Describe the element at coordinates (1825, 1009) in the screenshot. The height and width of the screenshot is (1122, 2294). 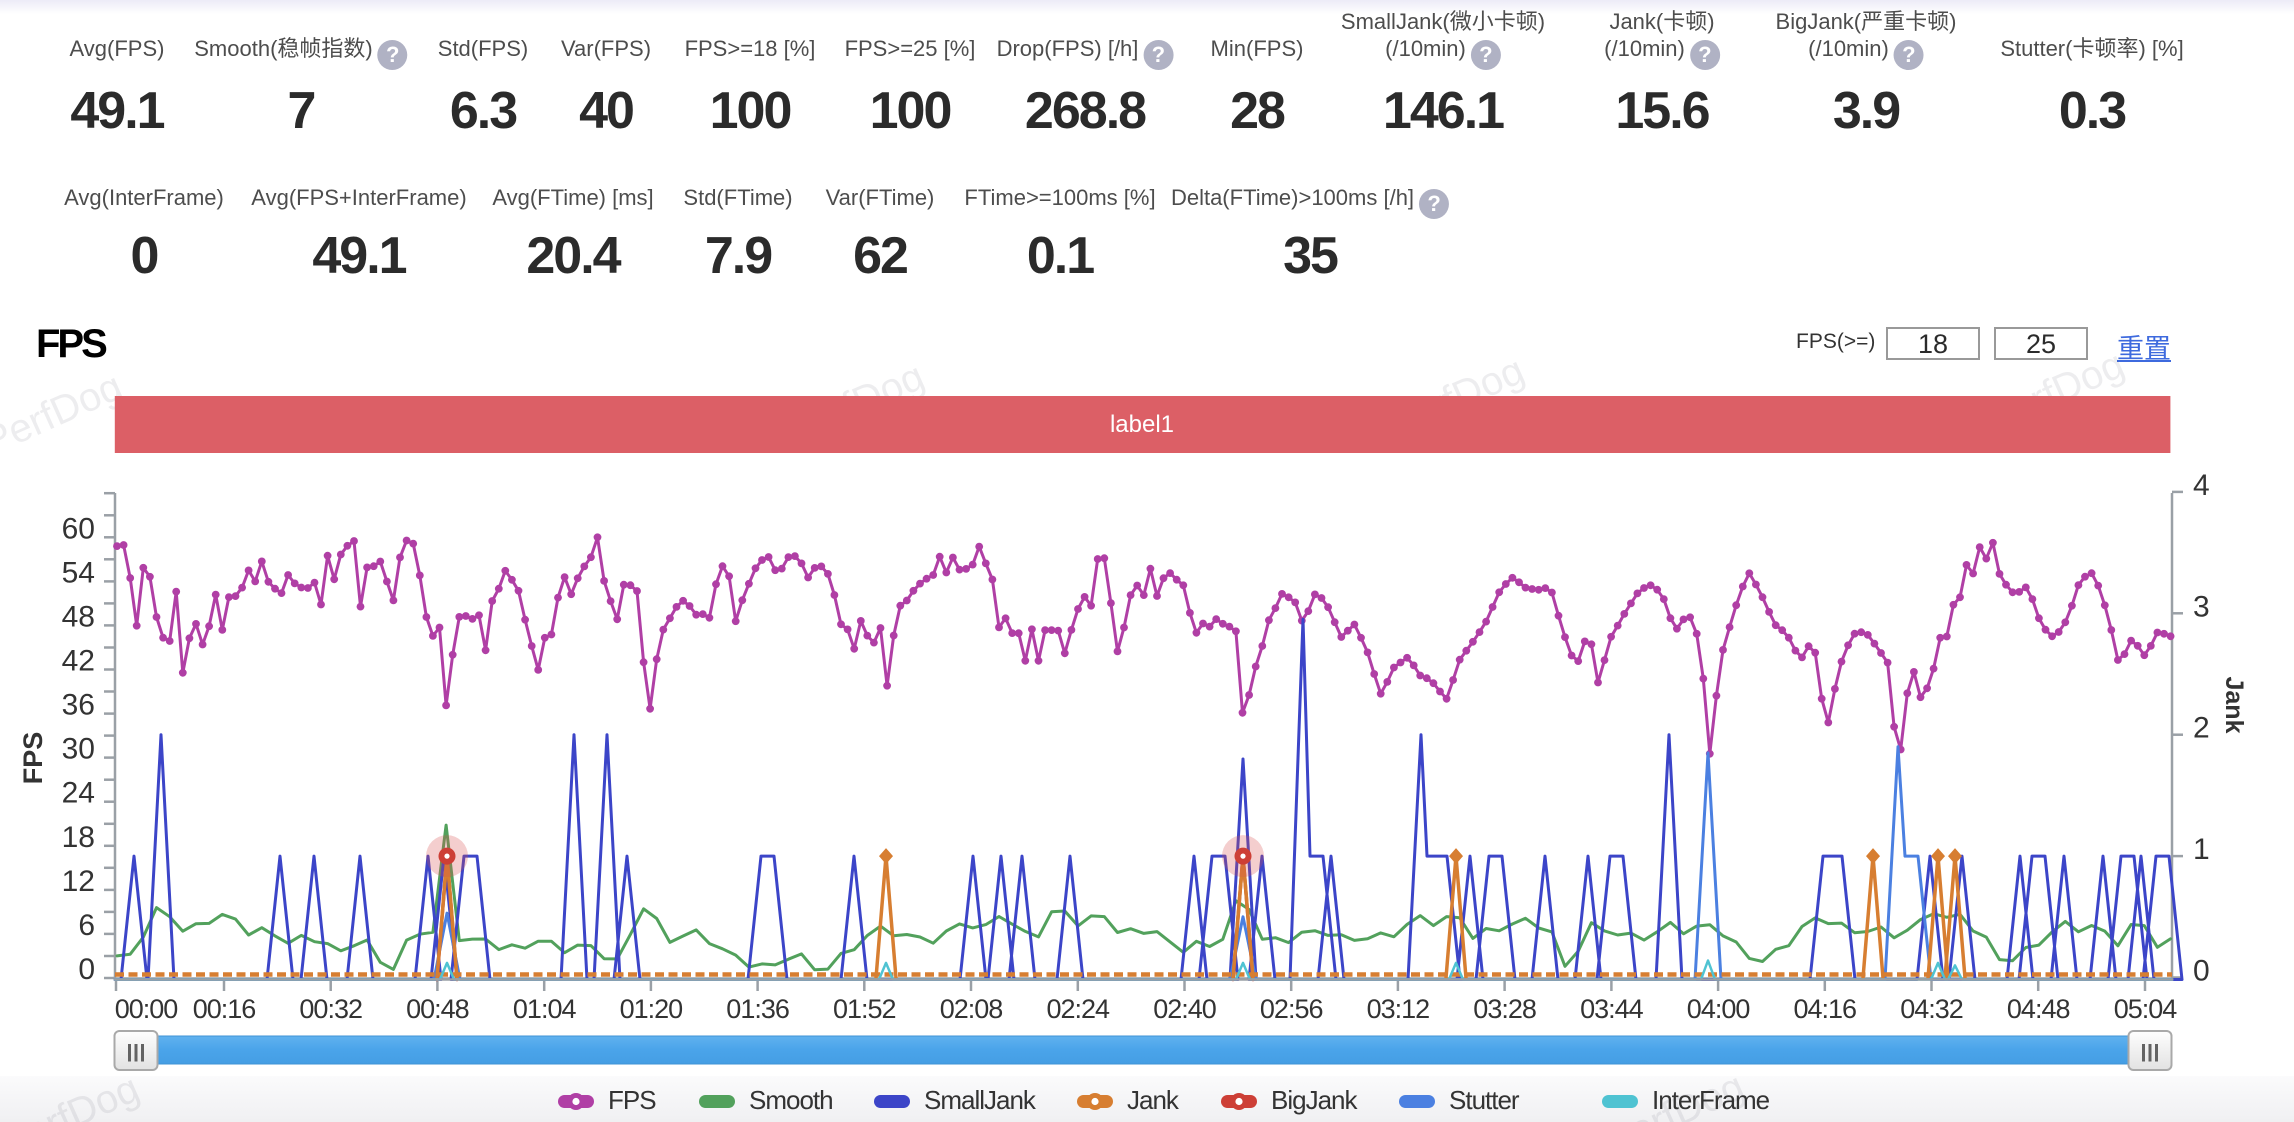
I see `svg-text: 04:16` at that location.